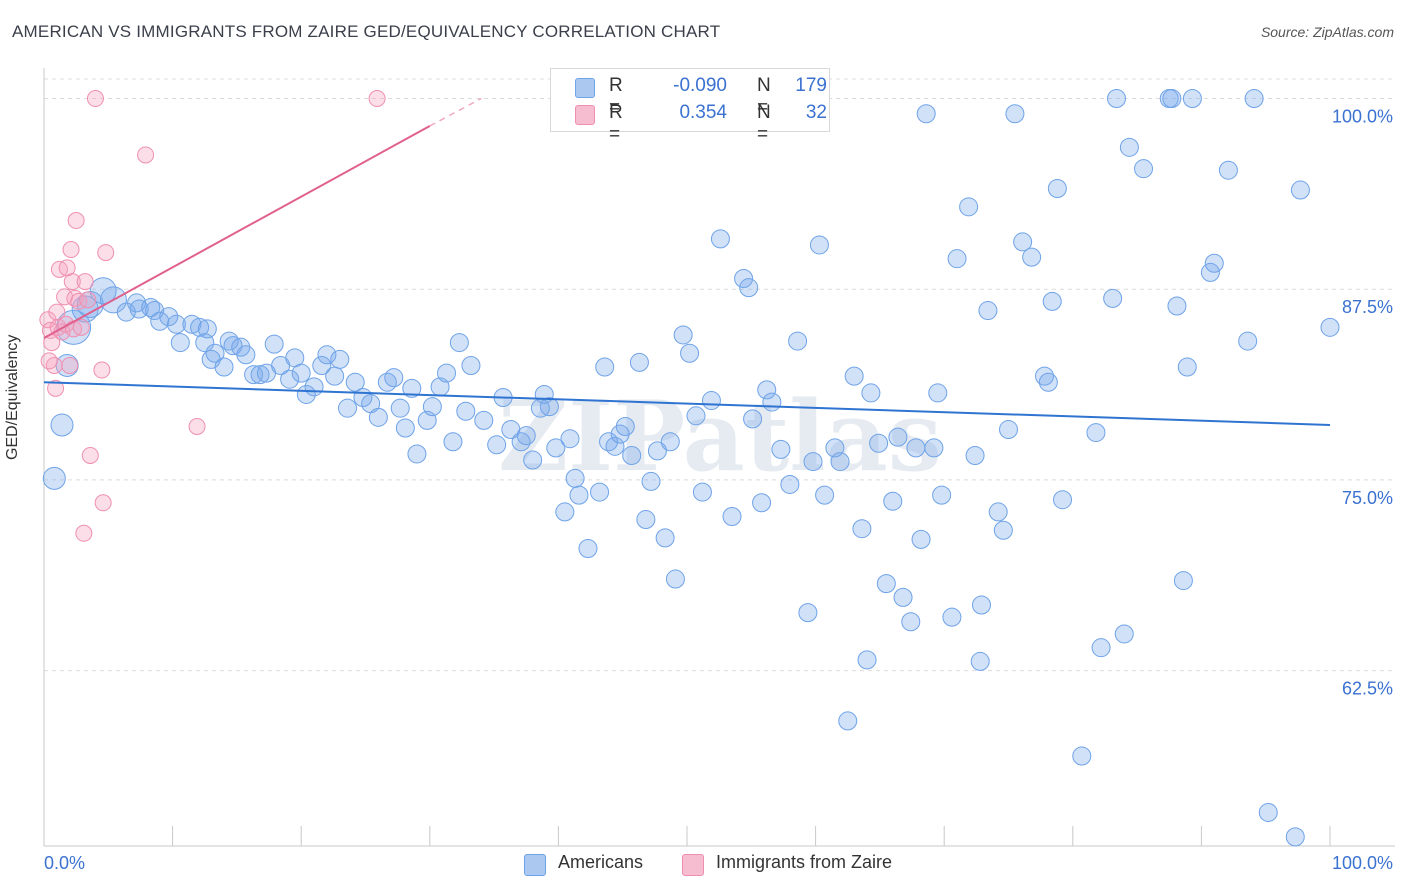 The width and height of the screenshot is (1406, 892). Describe the element at coordinates (1367, 498) in the screenshot. I see `y-tick-label: 75.0%` at that location.